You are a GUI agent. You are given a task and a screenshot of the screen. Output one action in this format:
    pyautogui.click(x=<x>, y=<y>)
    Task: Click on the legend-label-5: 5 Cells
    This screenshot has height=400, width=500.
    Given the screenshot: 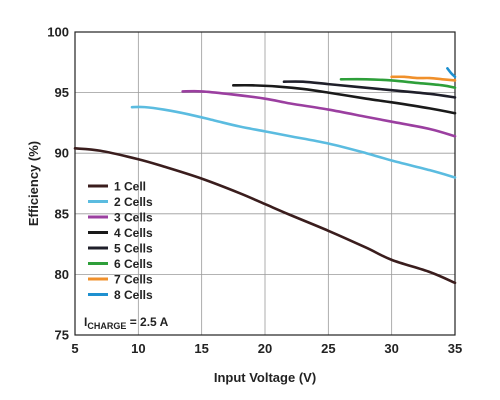 What is the action you would take?
    pyautogui.click(x=133, y=249)
    